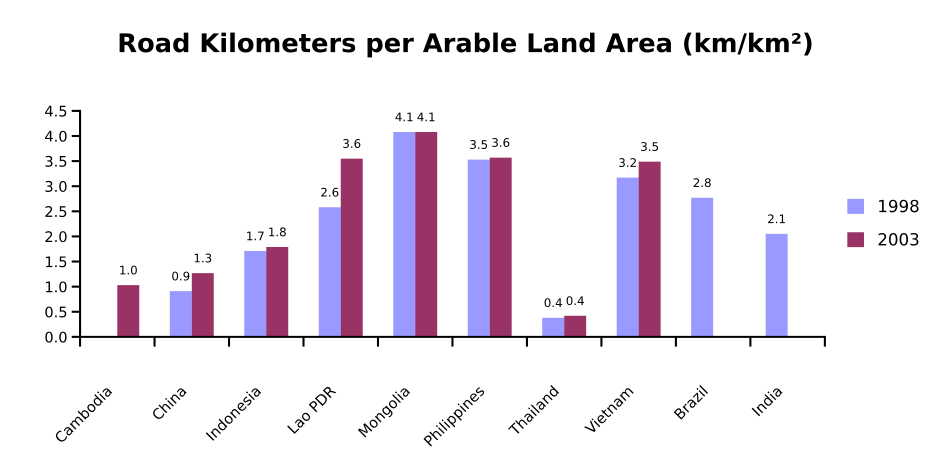  What do you see at coordinates (128, 270) in the screenshot?
I see `data-label: 1.0` at bounding box center [128, 270].